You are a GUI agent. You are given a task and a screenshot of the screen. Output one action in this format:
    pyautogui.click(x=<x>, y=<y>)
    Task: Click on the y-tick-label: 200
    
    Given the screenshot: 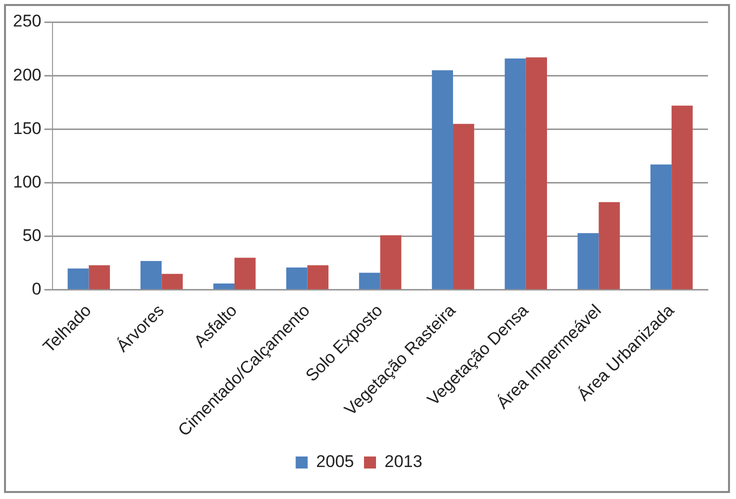 What is the action you would take?
    pyautogui.click(x=27, y=74)
    